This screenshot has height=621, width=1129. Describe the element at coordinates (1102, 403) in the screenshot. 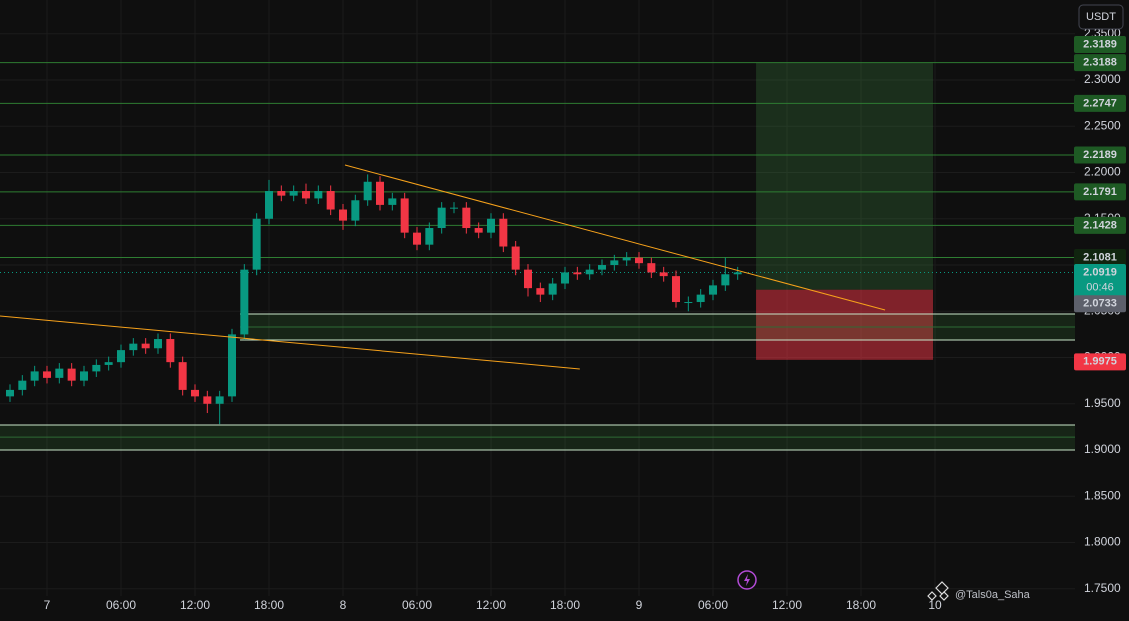

I see `y-tick-label: 1.9500` at that location.